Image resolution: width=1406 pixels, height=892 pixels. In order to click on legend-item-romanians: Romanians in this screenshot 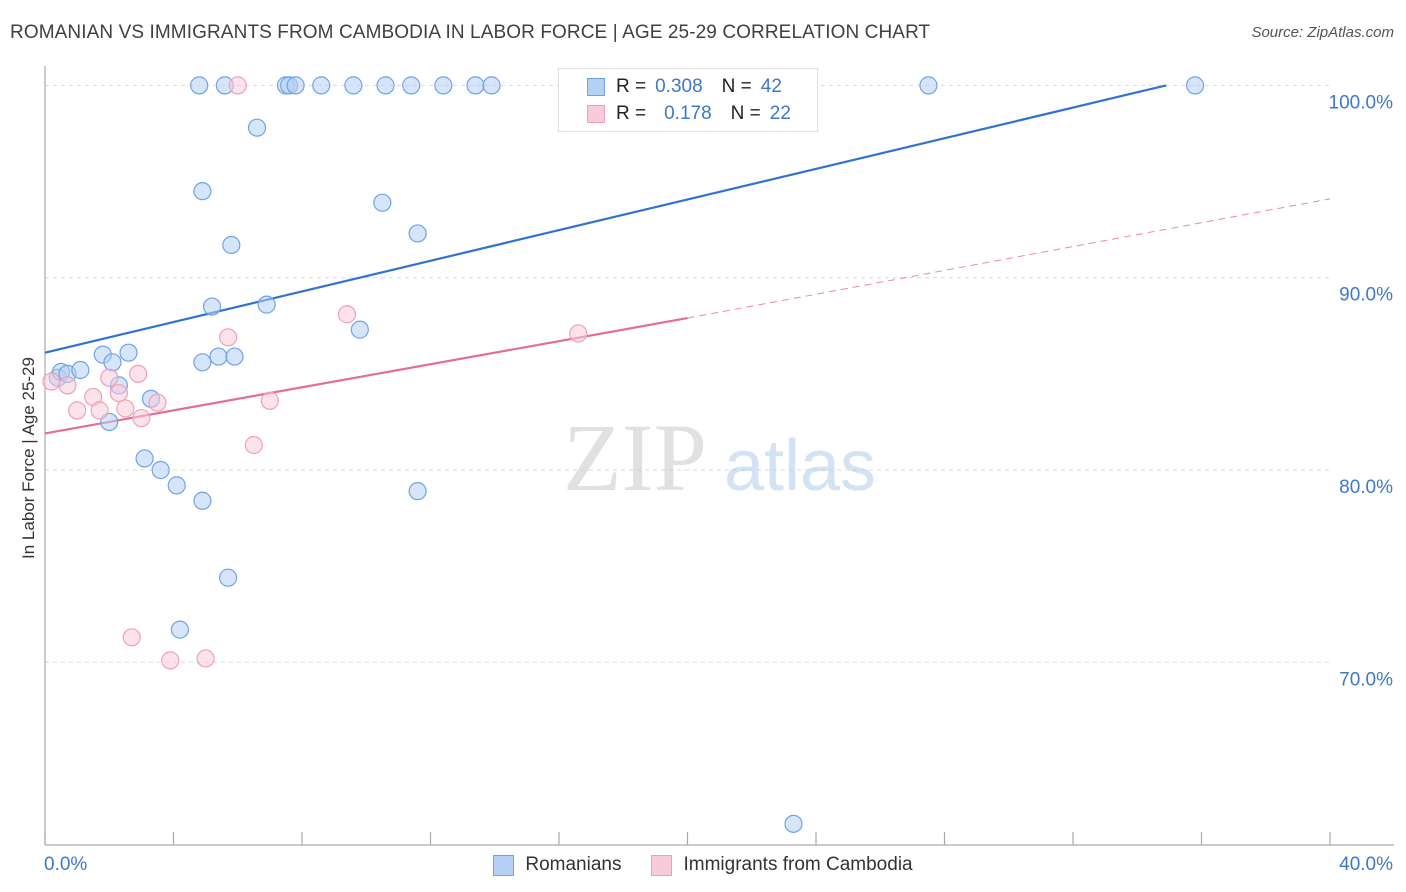, I will do `click(557, 865)`.